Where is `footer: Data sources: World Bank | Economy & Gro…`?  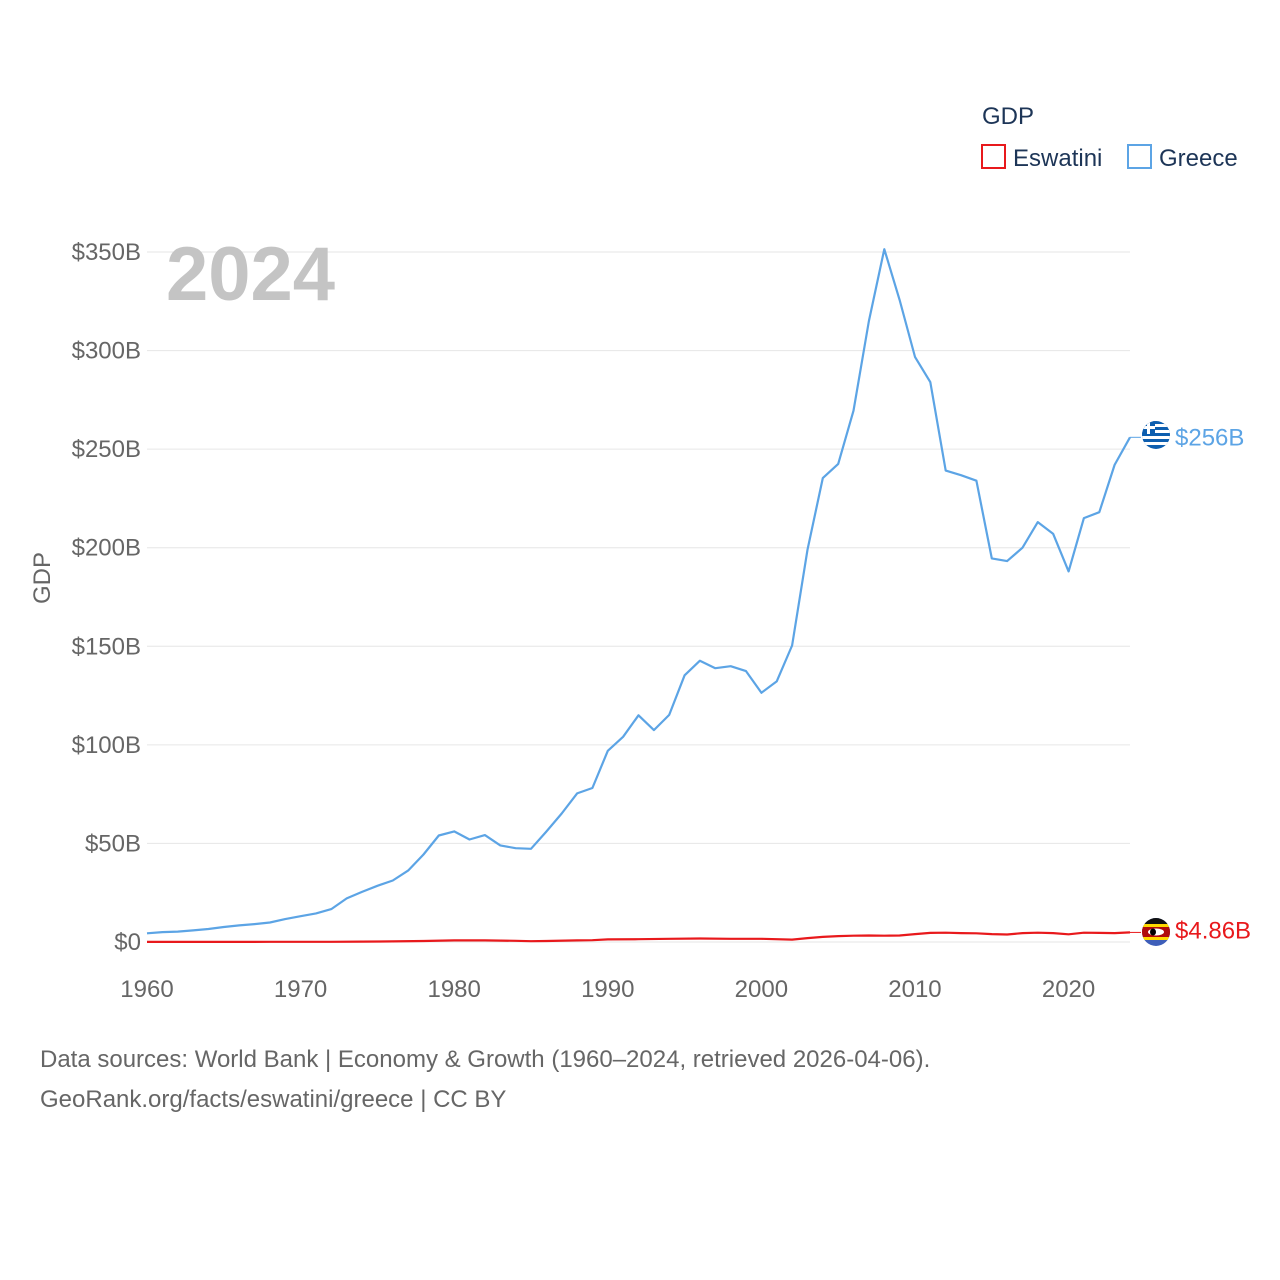 footer: Data sources: World Bank | Economy & Gro… is located at coordinates (485, 1080).